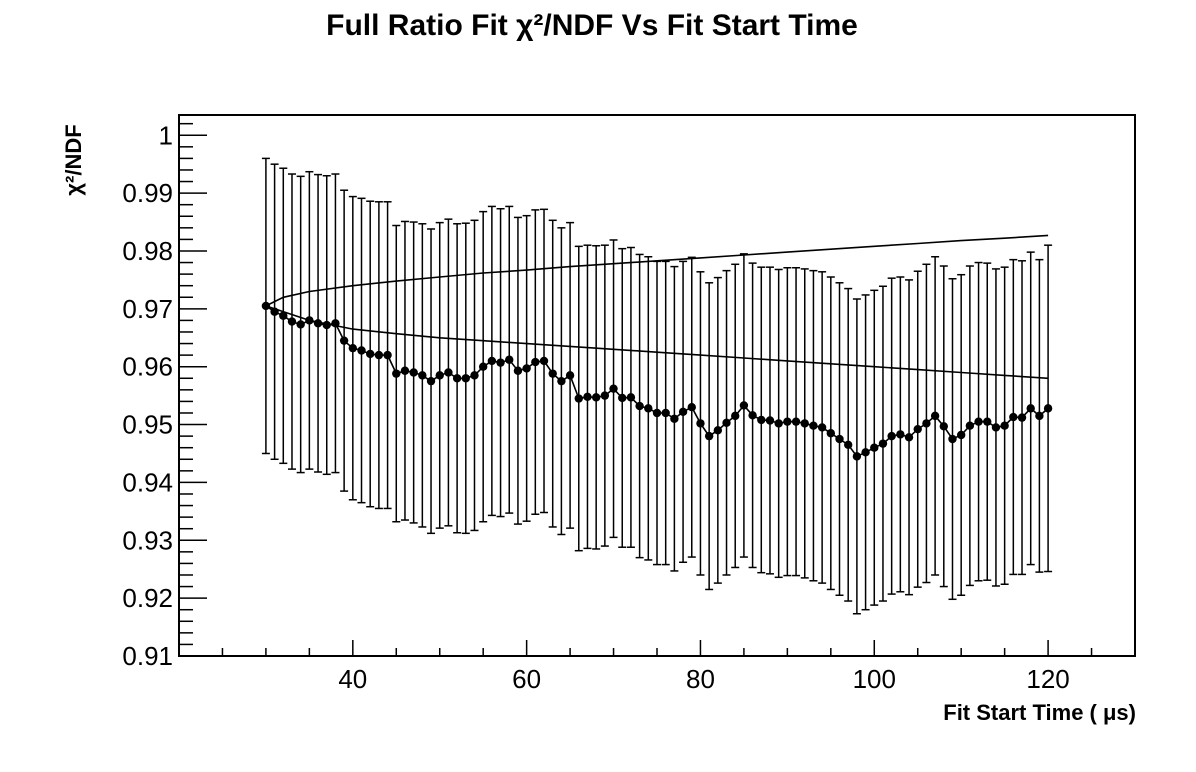 The width and height of the screenshot is (1196, 772). Describe the element at coordinates (73, 159) in the screenshot. I see `y-axis-label: χ²/NDF` at that location.